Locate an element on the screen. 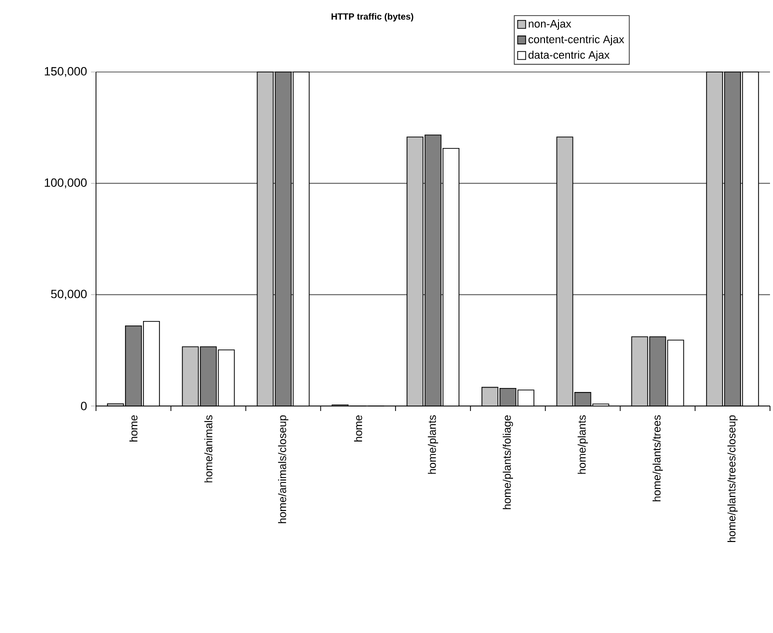 The image size is (773, 633). y-tick-label: 0 is located at coordinates (83, 406).